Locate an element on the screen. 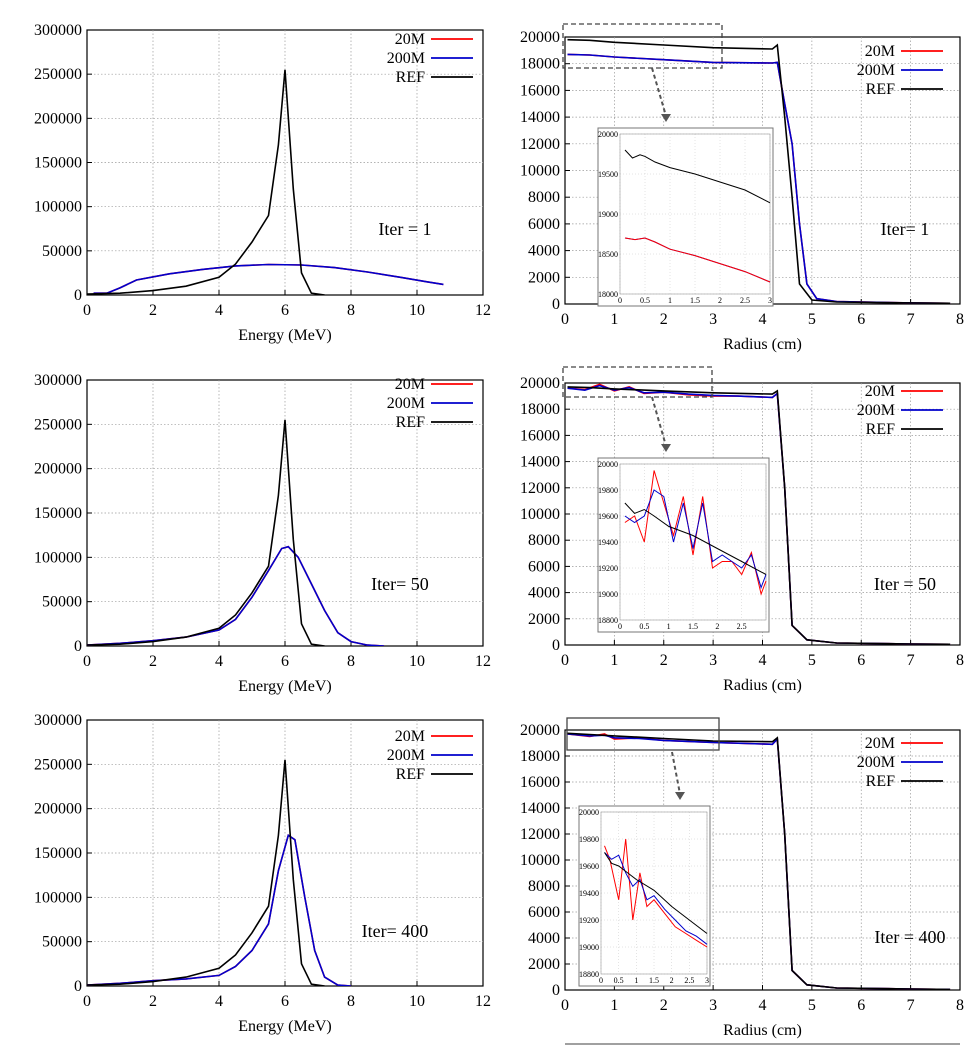 The width and height of the screenshot is (971, 1054). x-axis-label: Radius (cm) is located at coordinates (762, 685).